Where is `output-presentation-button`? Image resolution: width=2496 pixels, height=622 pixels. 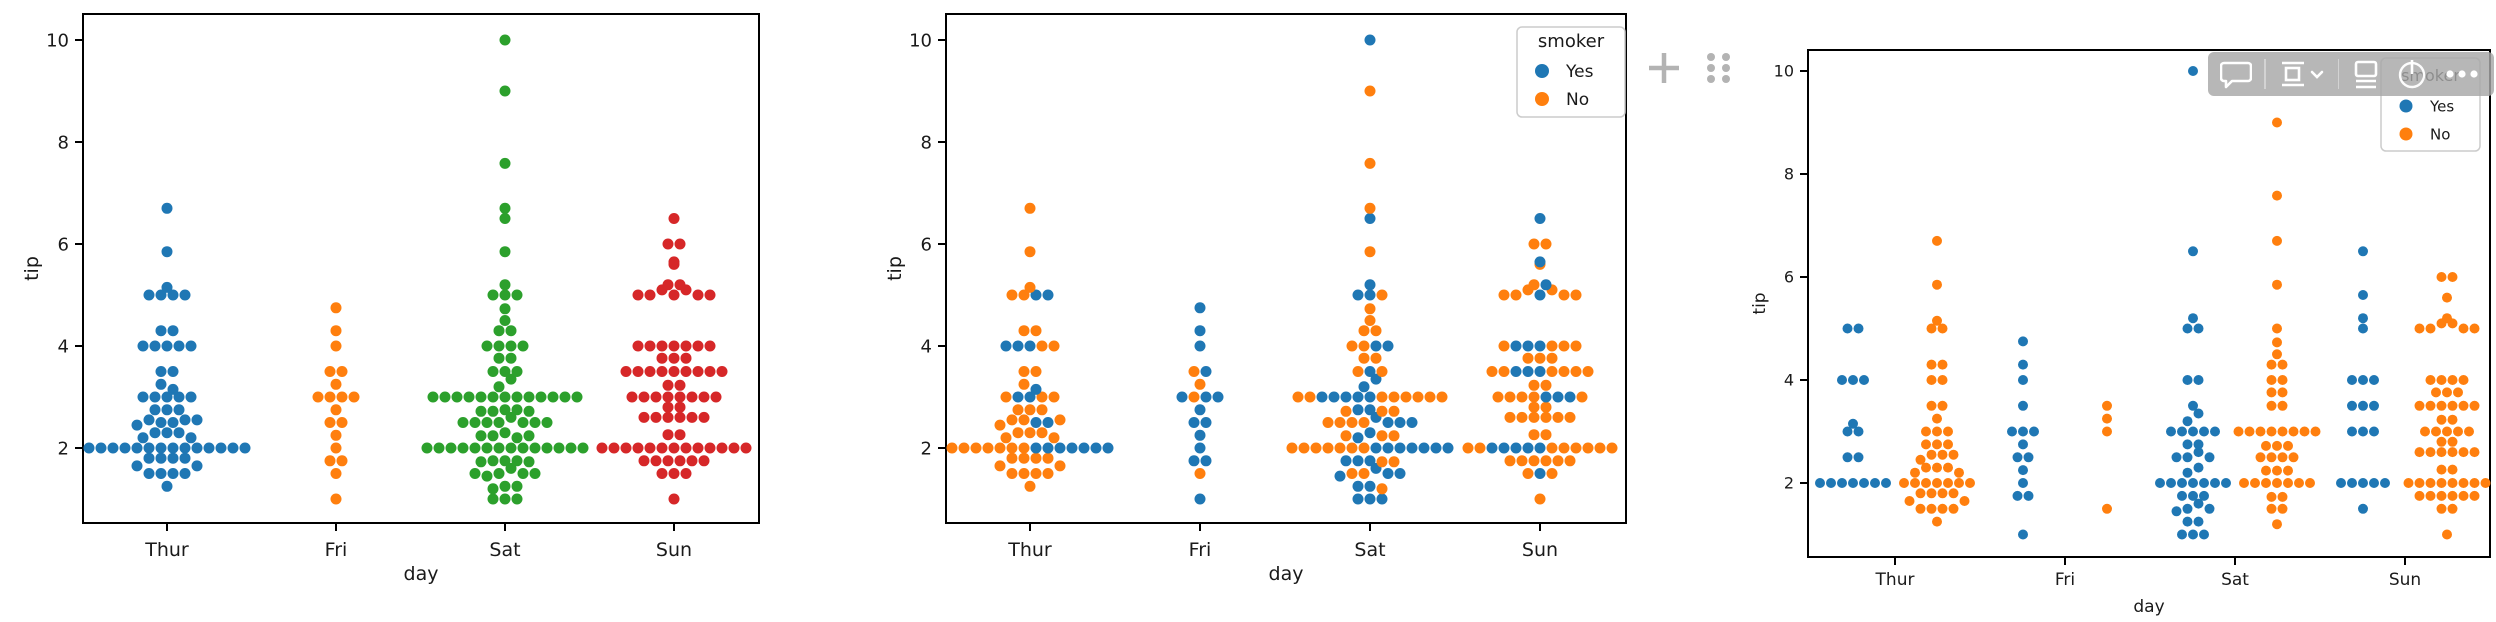 output-presentation-button is located at coordinates (2302, 74).